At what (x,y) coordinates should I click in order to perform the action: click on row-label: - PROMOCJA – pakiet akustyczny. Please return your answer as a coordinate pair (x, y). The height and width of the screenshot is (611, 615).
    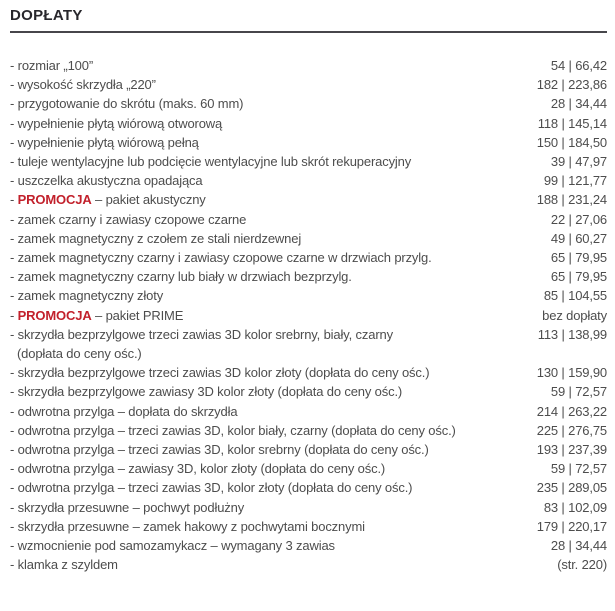
    Looking at the image, I should click on (270, 199).